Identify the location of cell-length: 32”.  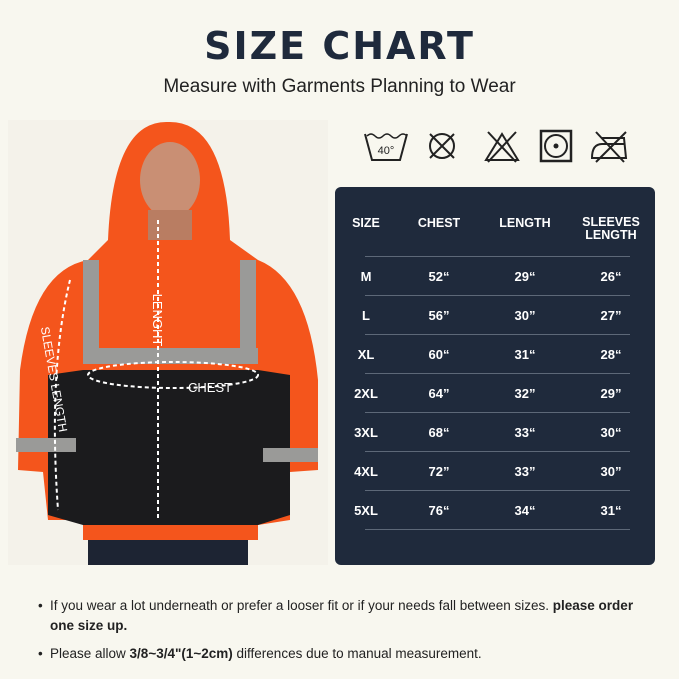
(525, 393).